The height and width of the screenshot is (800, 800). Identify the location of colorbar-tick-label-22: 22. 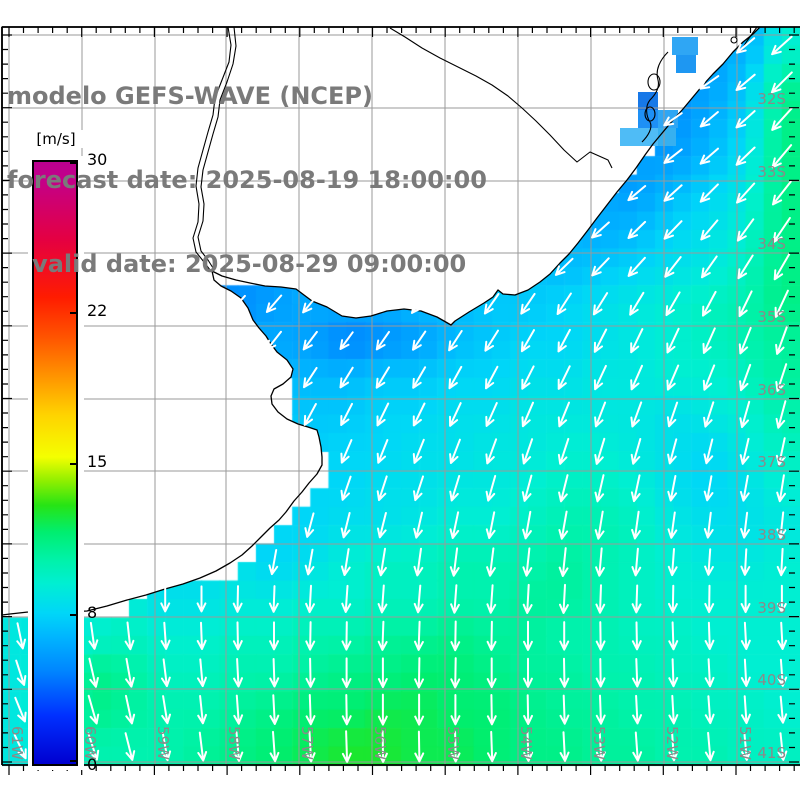
(97, 310).